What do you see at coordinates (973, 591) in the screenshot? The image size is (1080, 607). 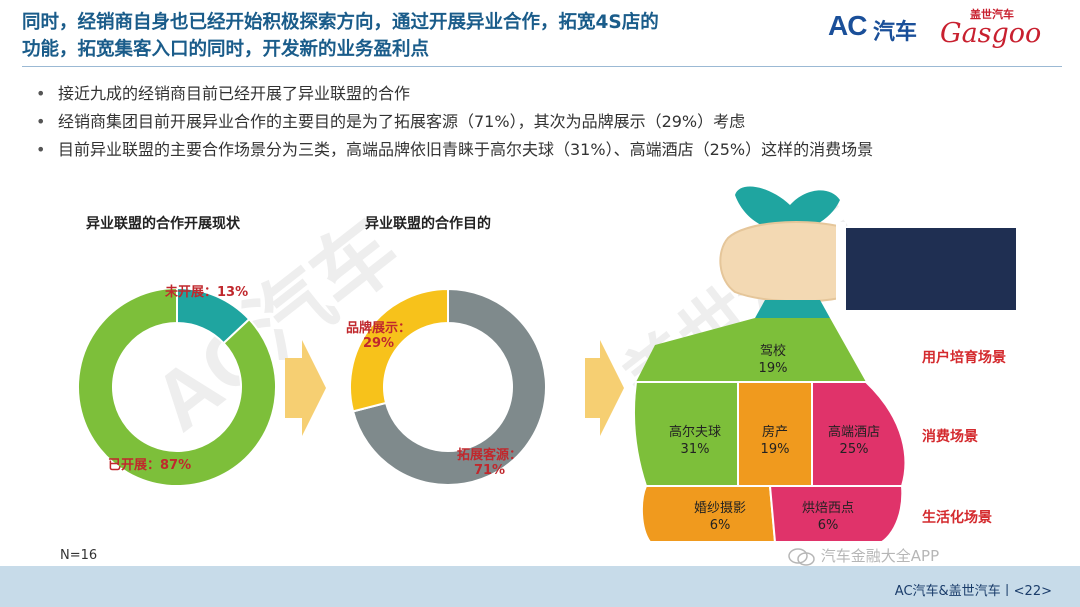 I see `footer-text: AC汽车&盖世汽车丨<22>` at bounding box center [973, 591].